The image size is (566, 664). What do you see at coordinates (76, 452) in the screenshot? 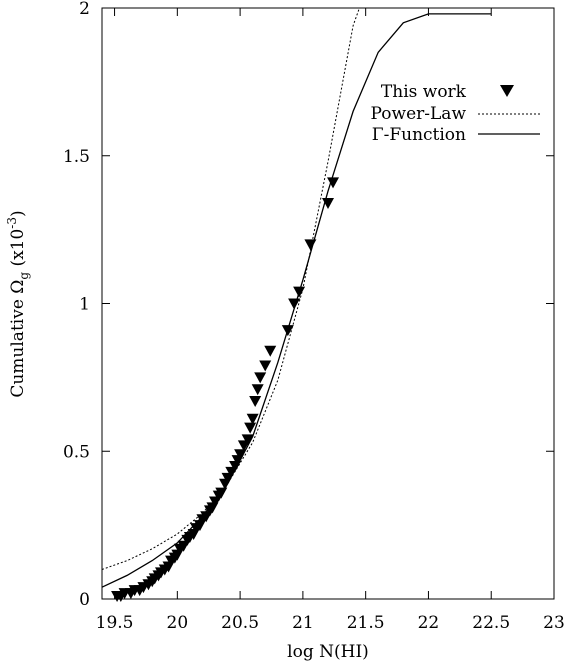
I see `y-tick-label: 0.5` at bounding box center [76, 452].